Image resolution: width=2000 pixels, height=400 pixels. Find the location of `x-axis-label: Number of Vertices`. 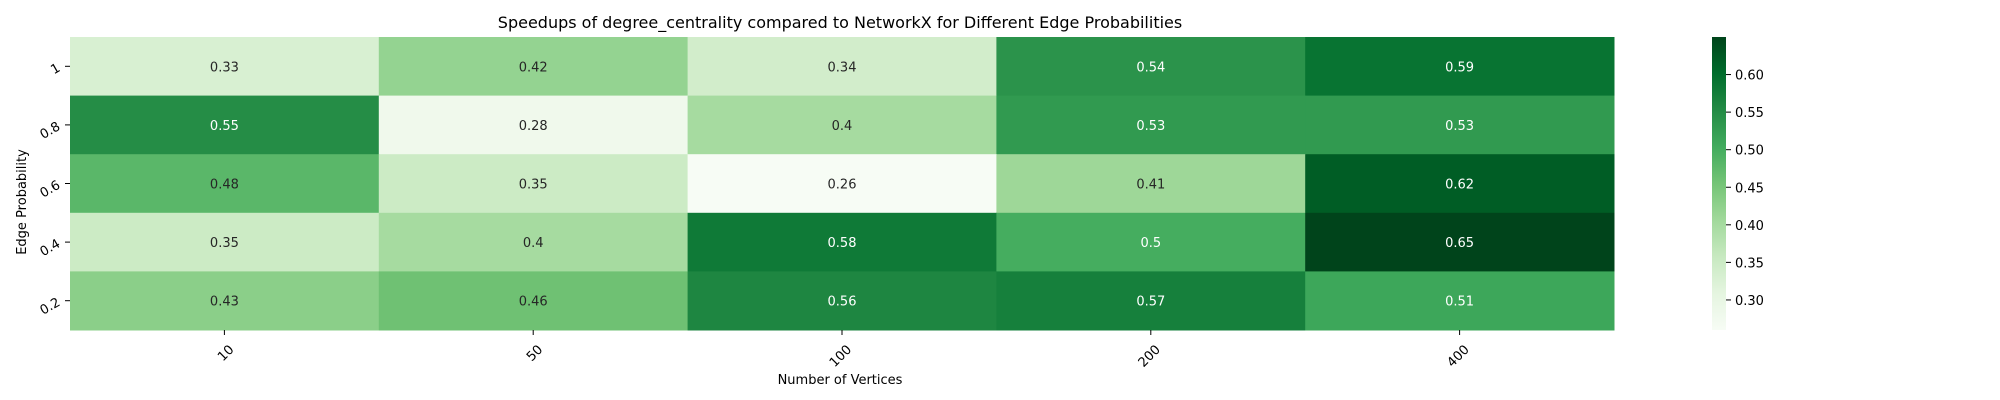

x-axis-label: Number of Vertices is located at coordinates (840, 380).